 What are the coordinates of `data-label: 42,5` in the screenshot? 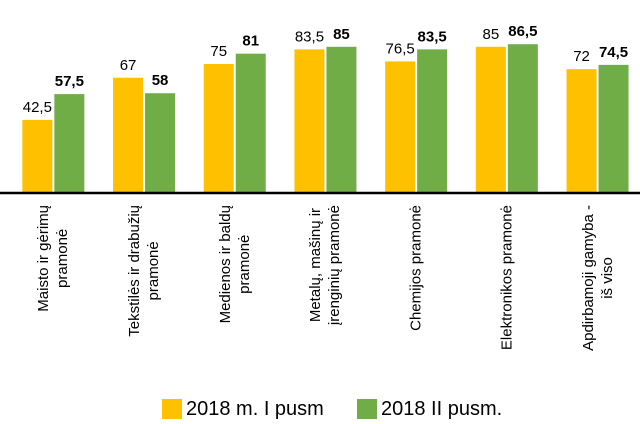 It's located at (37, 107).